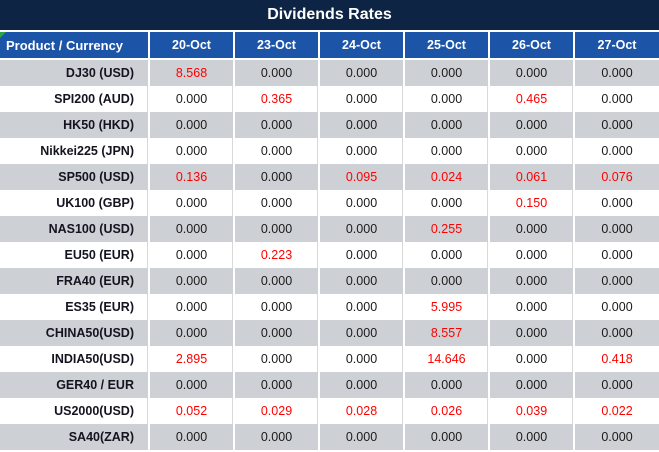 This screenshot has height=452, width=659. Describe the element at coordinates (75, 333) in the screenshot. I see `product-cell: CHINA50(USD)` at that location.